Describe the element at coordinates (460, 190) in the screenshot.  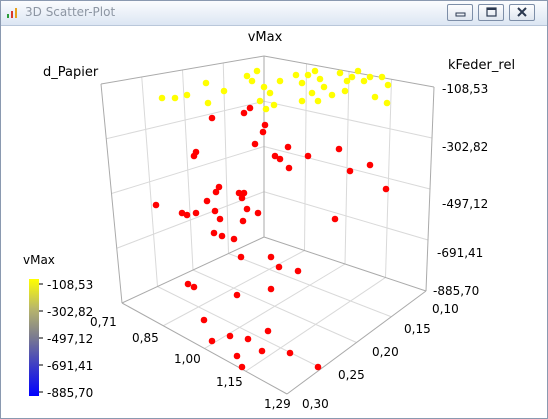
I see `z-axis-ticks: -108,53 -302,82 -497,12 -691,41 -885,70` at that location.